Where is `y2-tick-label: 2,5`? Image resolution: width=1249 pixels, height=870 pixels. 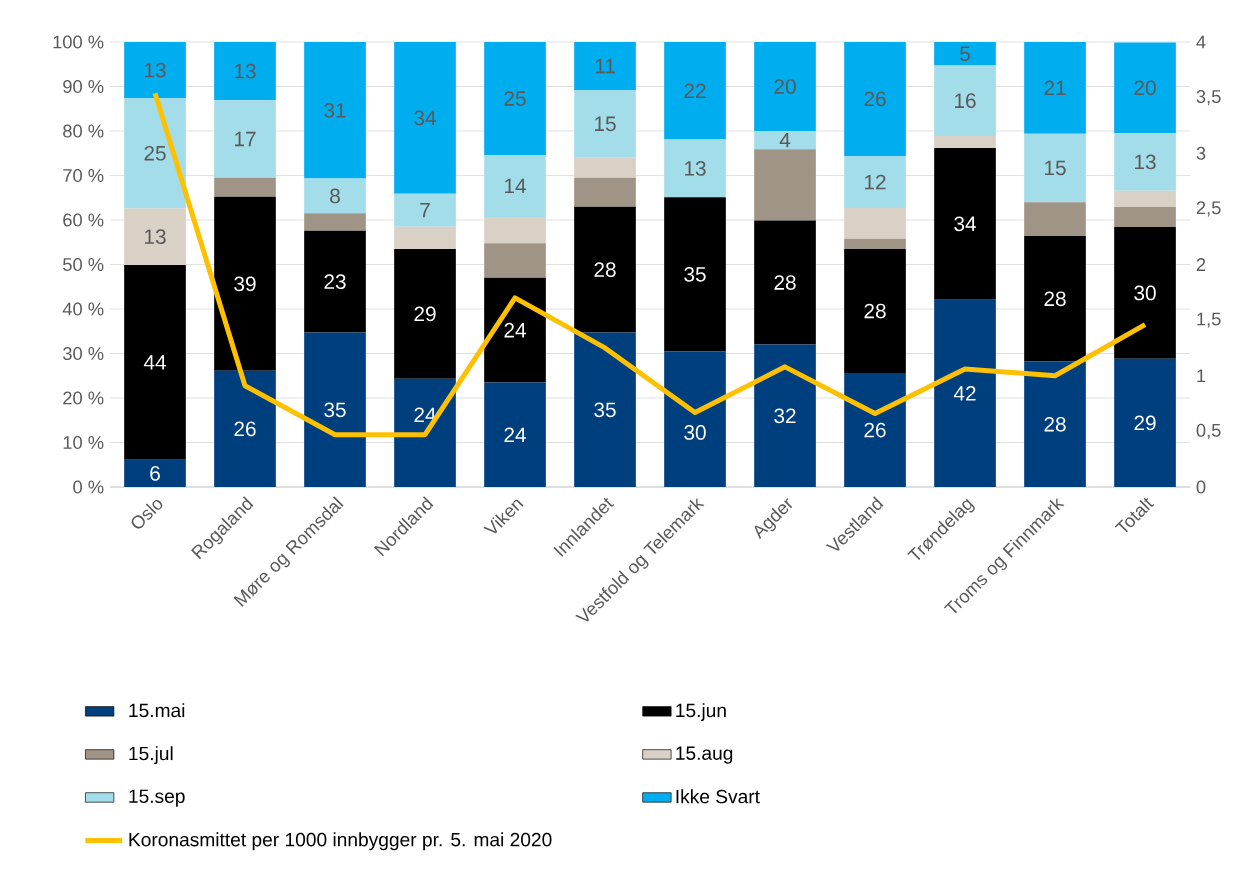
y2-tick-label: 2,5 is located at coordinates (1208, 209).